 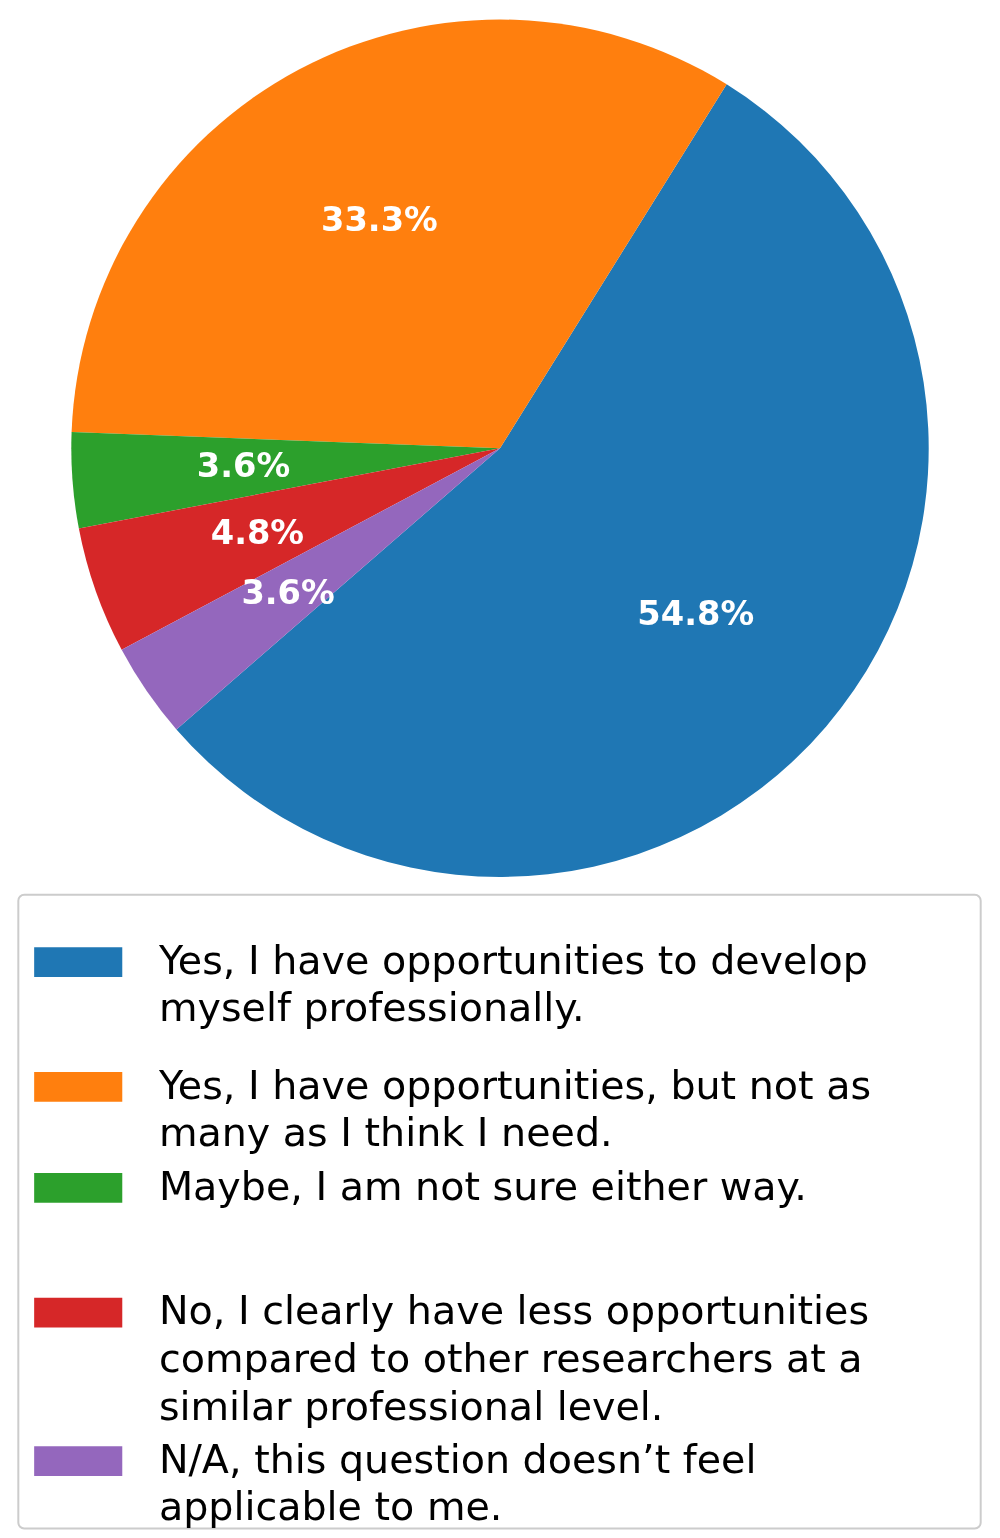 I want to click on legend-label: No, I clearly have less opportunities compared to other researchers at a similar professional level., so click(x=514, y=1358).